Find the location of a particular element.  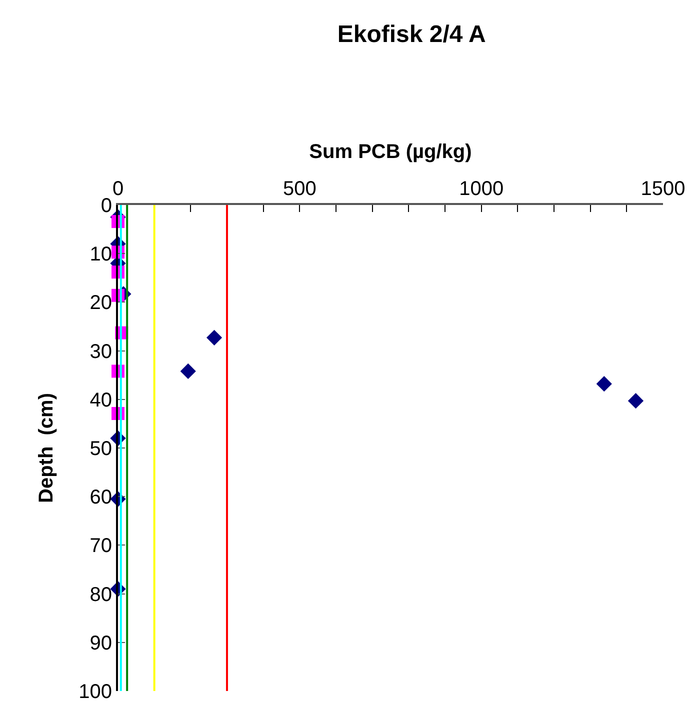

y-tick-label: 90 is located at coordinates (101, 643).